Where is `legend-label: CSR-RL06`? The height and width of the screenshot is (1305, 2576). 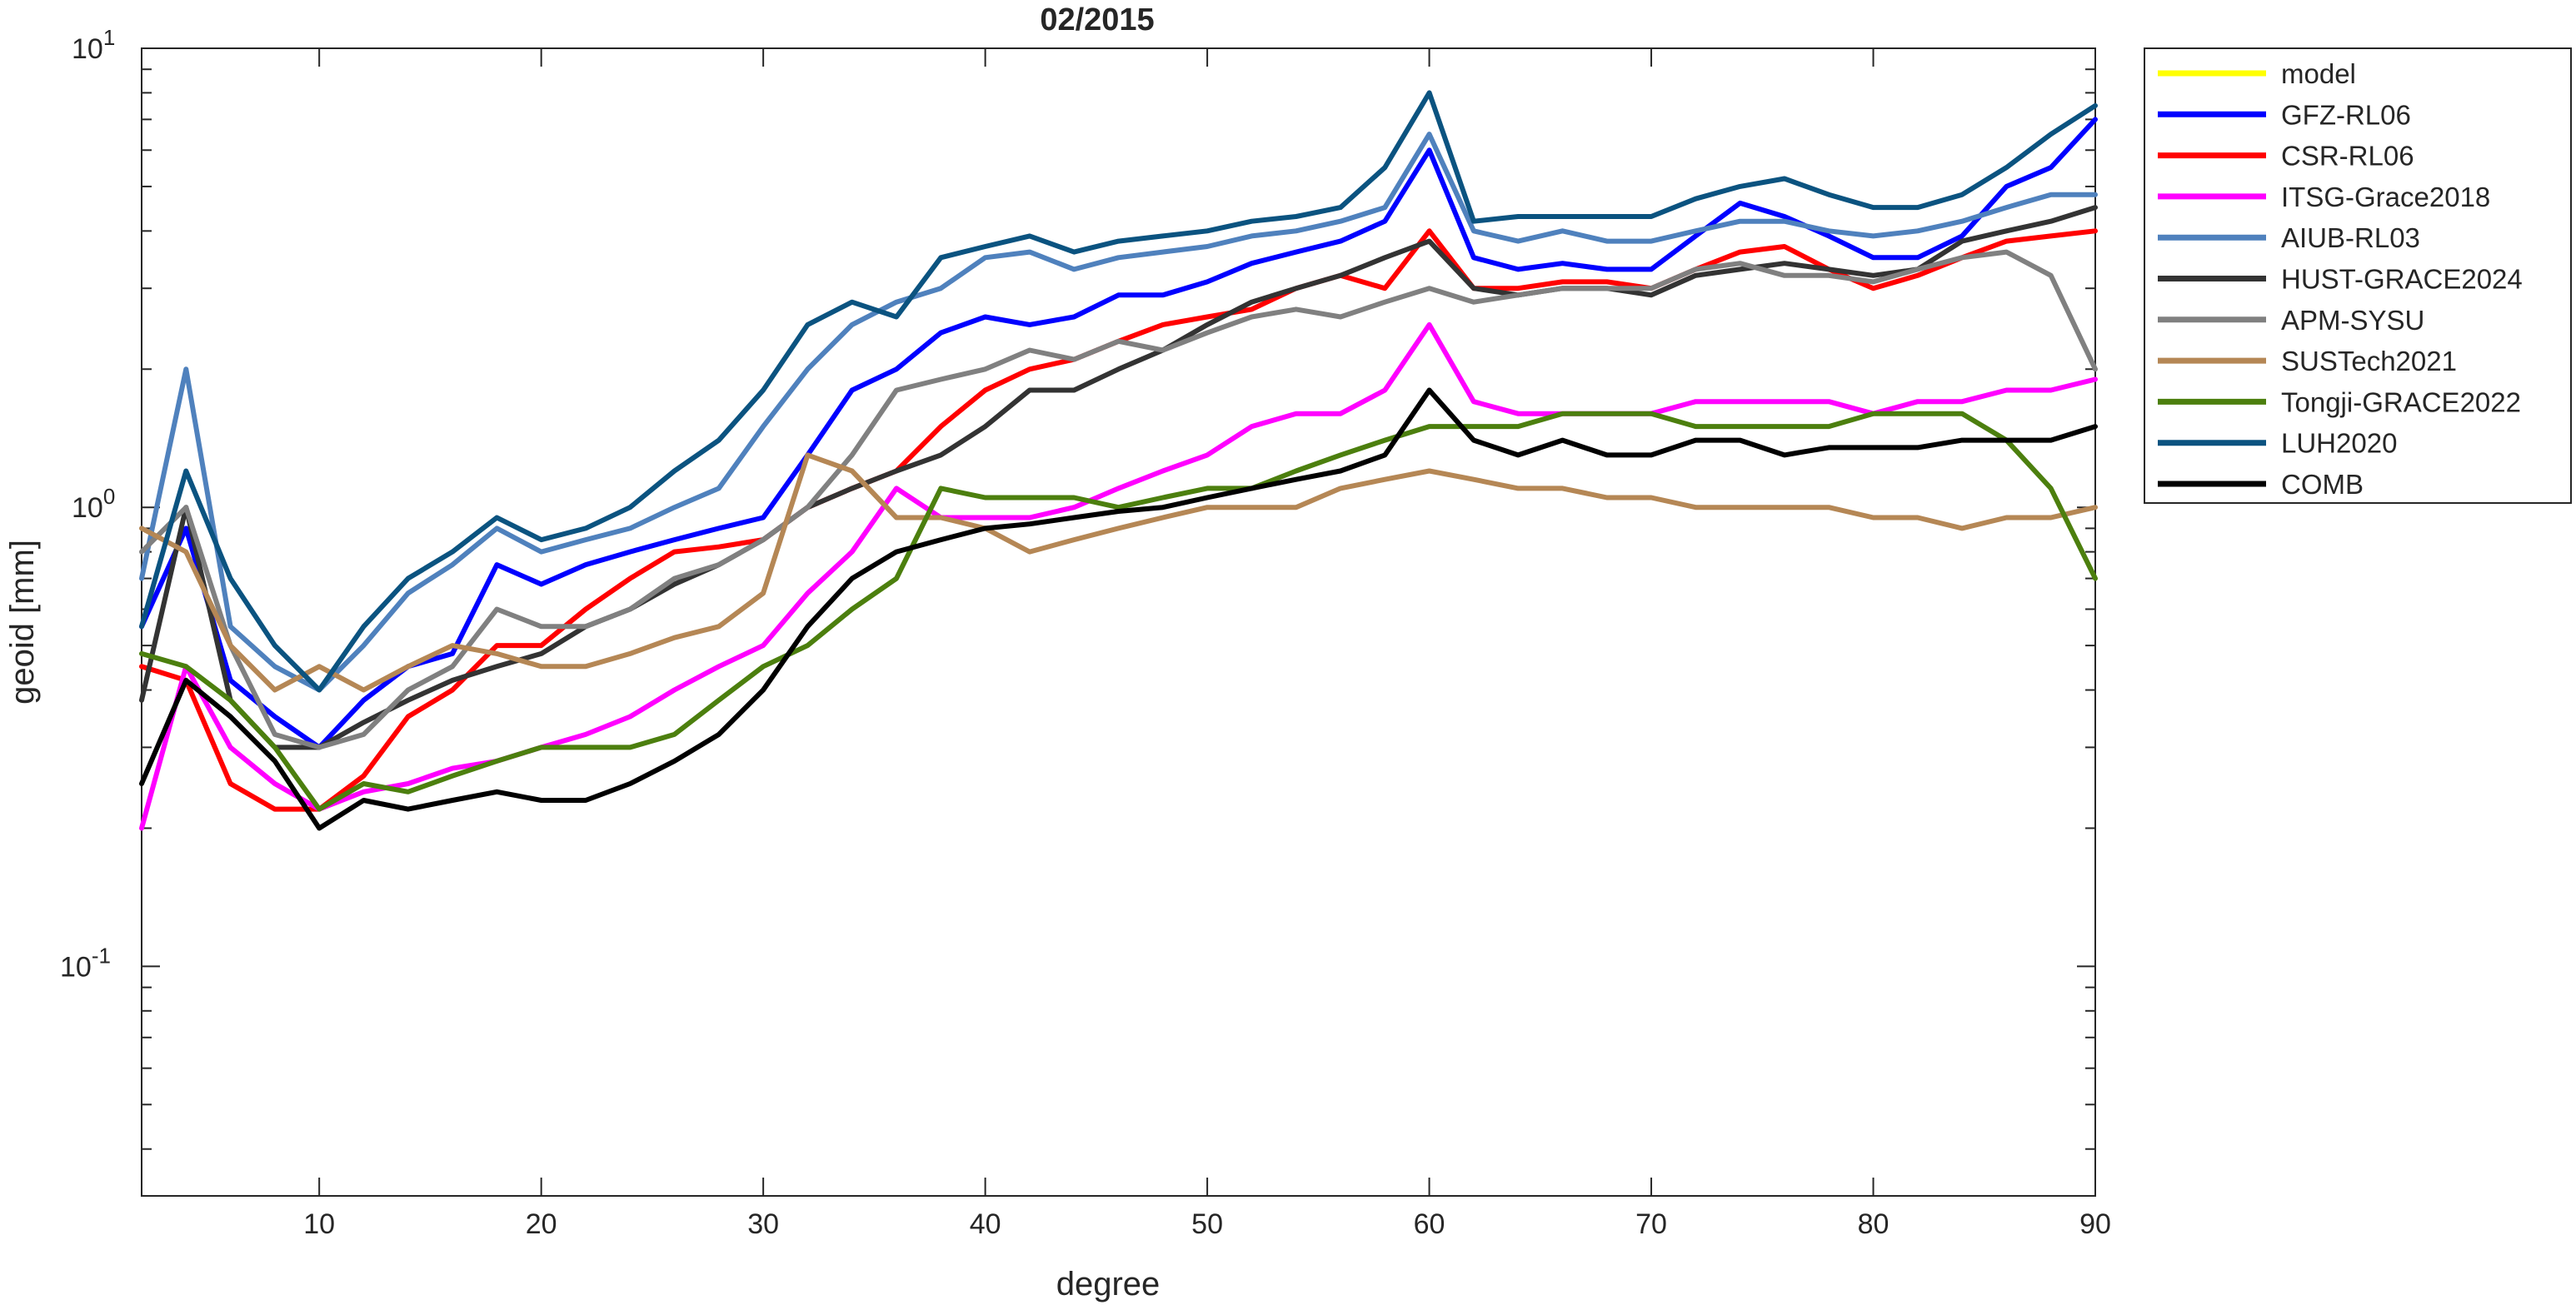
legend-label: CSR-RL06 is located at coordinates (2347, 156).